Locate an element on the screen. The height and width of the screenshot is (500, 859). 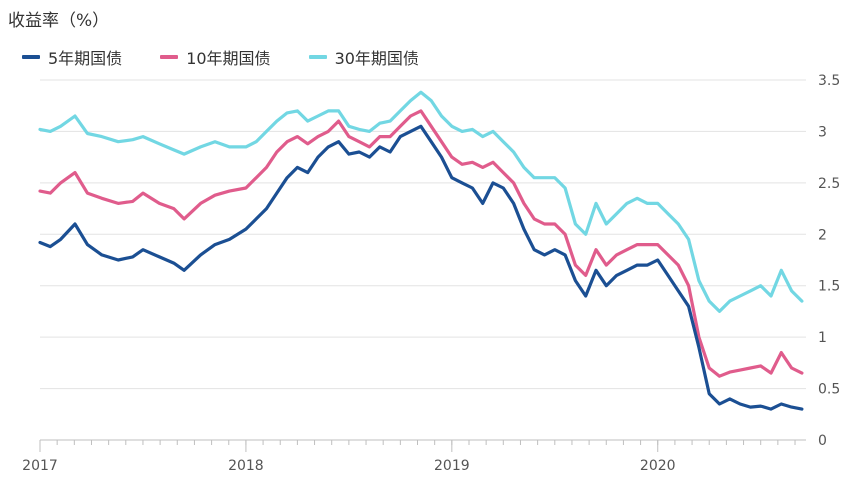
y-axis-title: 收益率（%） is located at coordinates (59, 21).